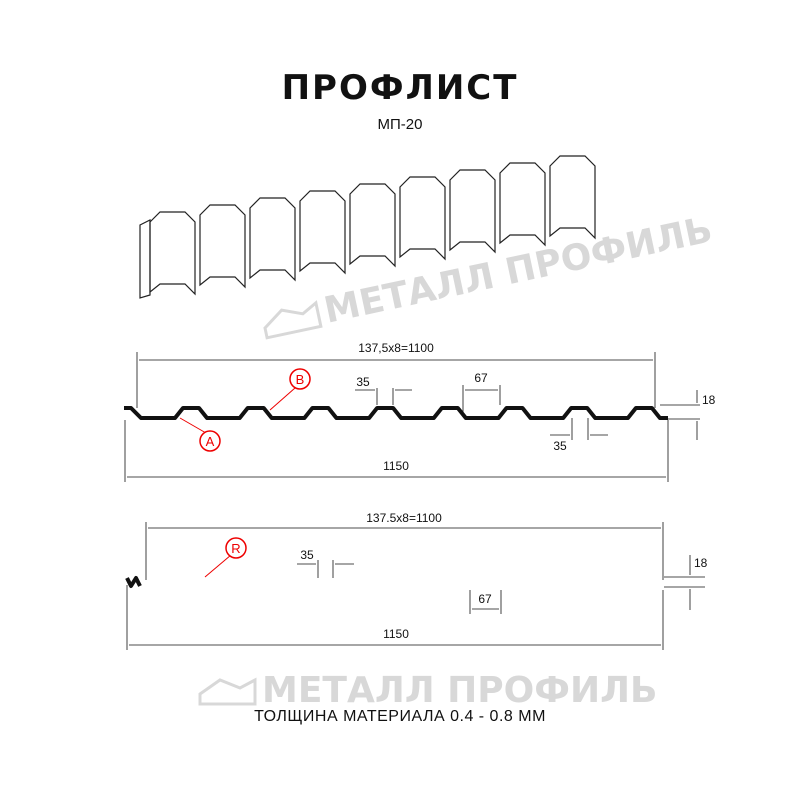 The height and width of the screenshot is (800, 800). I want to click on profile-r-drawing: 137.5x8=1100 1150 35 67 18 R, so click(416, 580).